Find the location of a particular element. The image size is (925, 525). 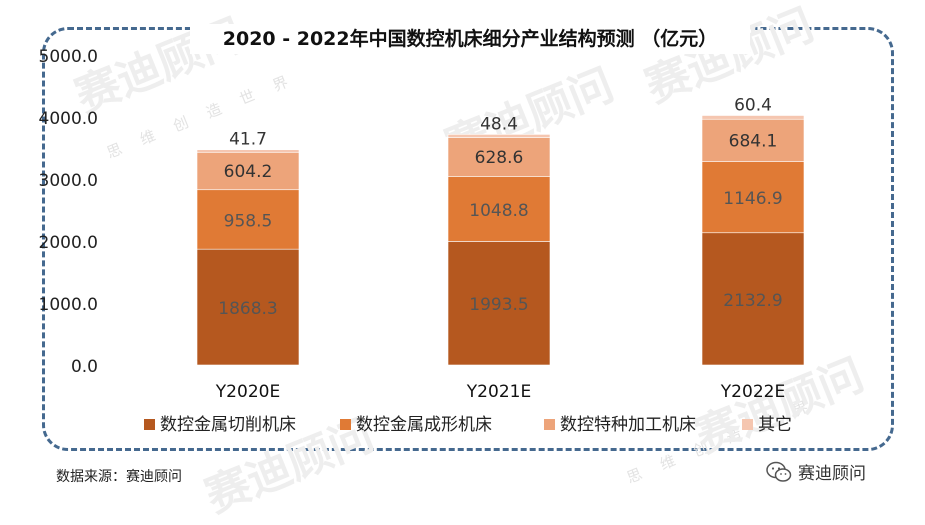

data-label: 1993.5 is located at coordinates (498, 305).